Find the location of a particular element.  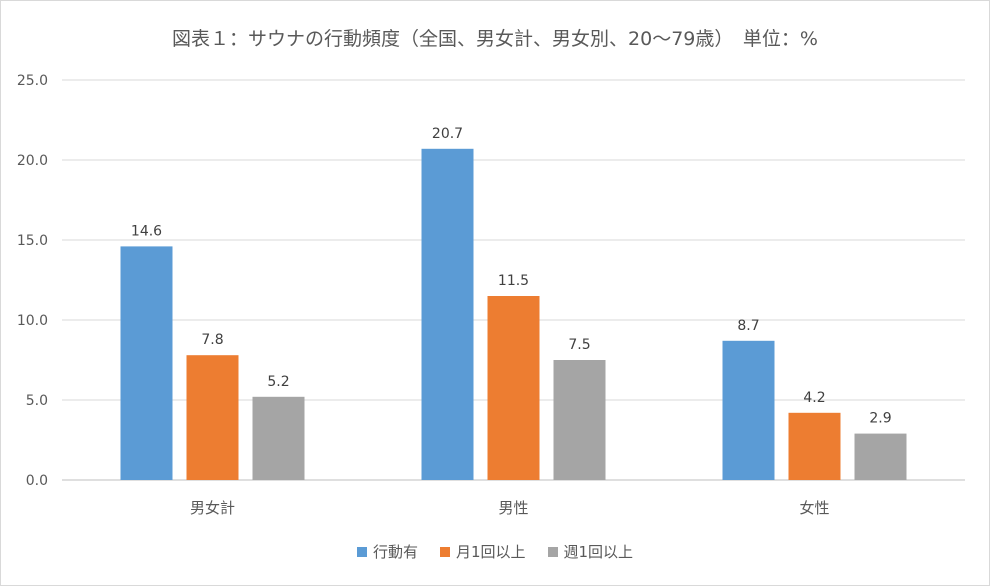

data-label: 11.5 is located at coordinates (513, 281).